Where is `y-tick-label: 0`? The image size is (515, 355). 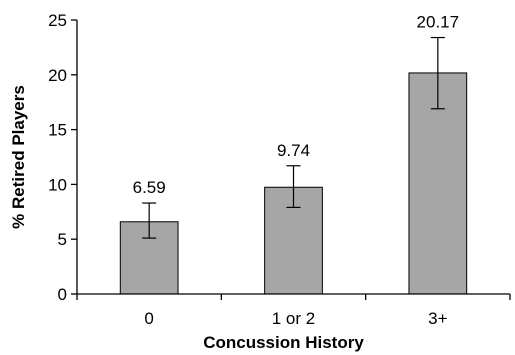 y-tick-label: 0 is located at coordinates (62, 294).